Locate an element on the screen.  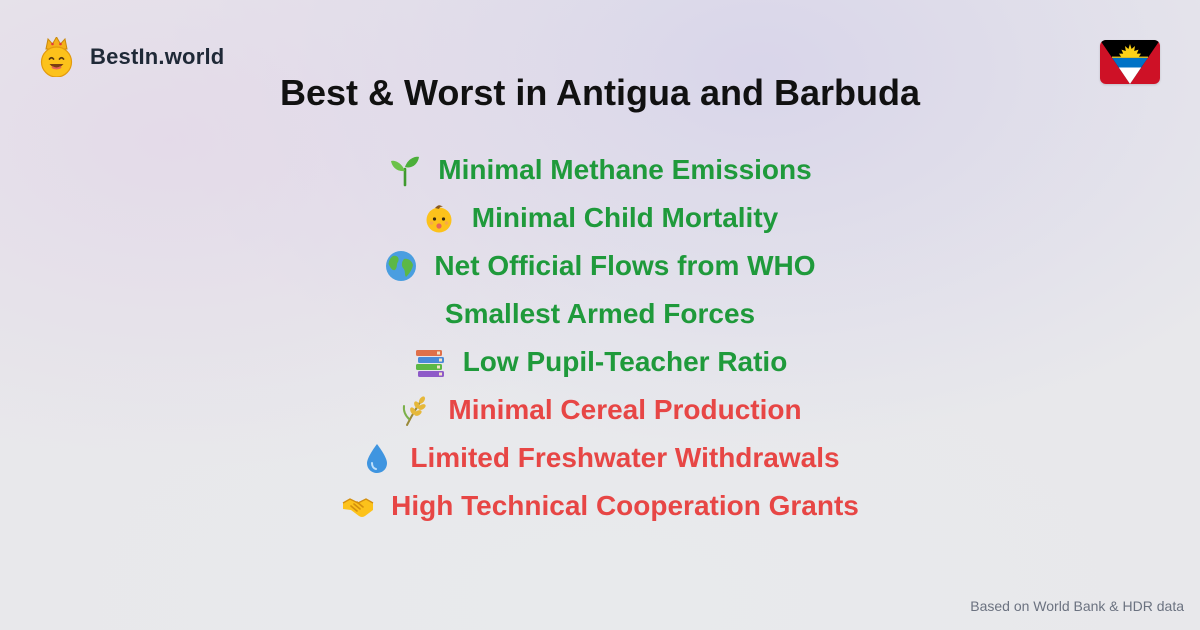
list-item: Low Pupil-Teacher Ratio is located at coordinates (600, 362).